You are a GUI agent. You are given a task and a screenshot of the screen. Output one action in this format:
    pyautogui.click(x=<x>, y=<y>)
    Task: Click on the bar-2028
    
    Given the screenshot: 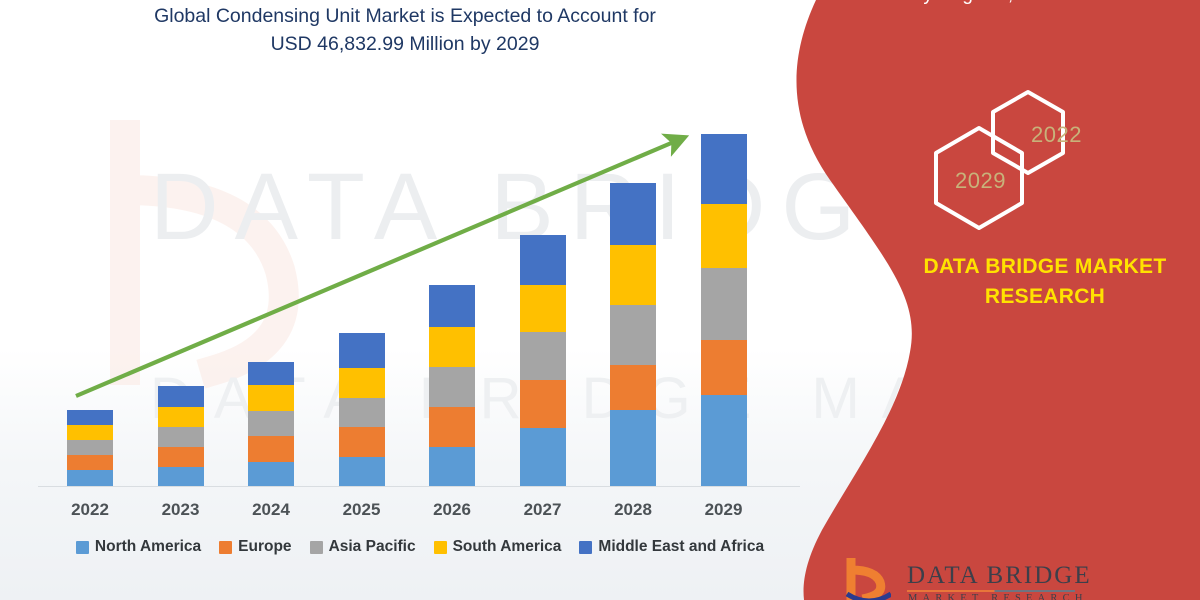 What is the action you would take?
    pyautogui.click(x=633, y=334)
    